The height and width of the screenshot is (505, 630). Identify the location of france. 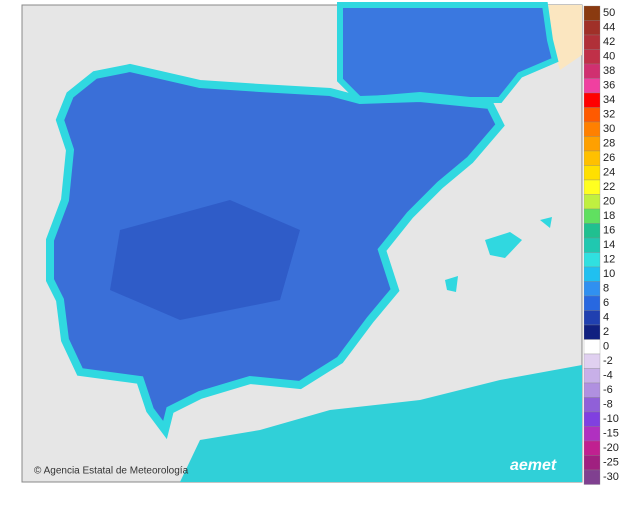
(448, 53).